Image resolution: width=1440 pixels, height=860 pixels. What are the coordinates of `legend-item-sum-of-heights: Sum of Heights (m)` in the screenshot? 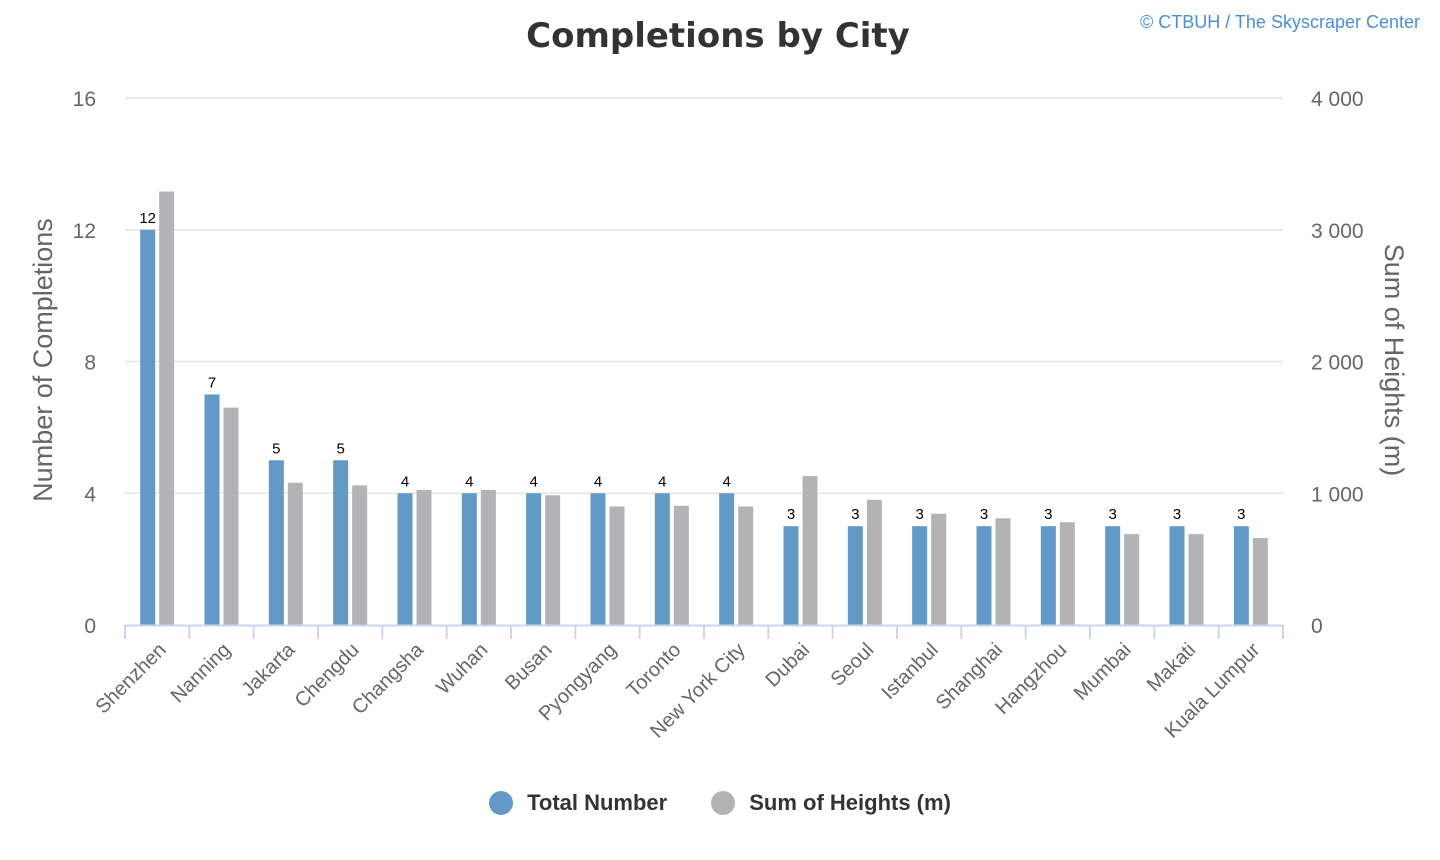 It's located at (831, 803).